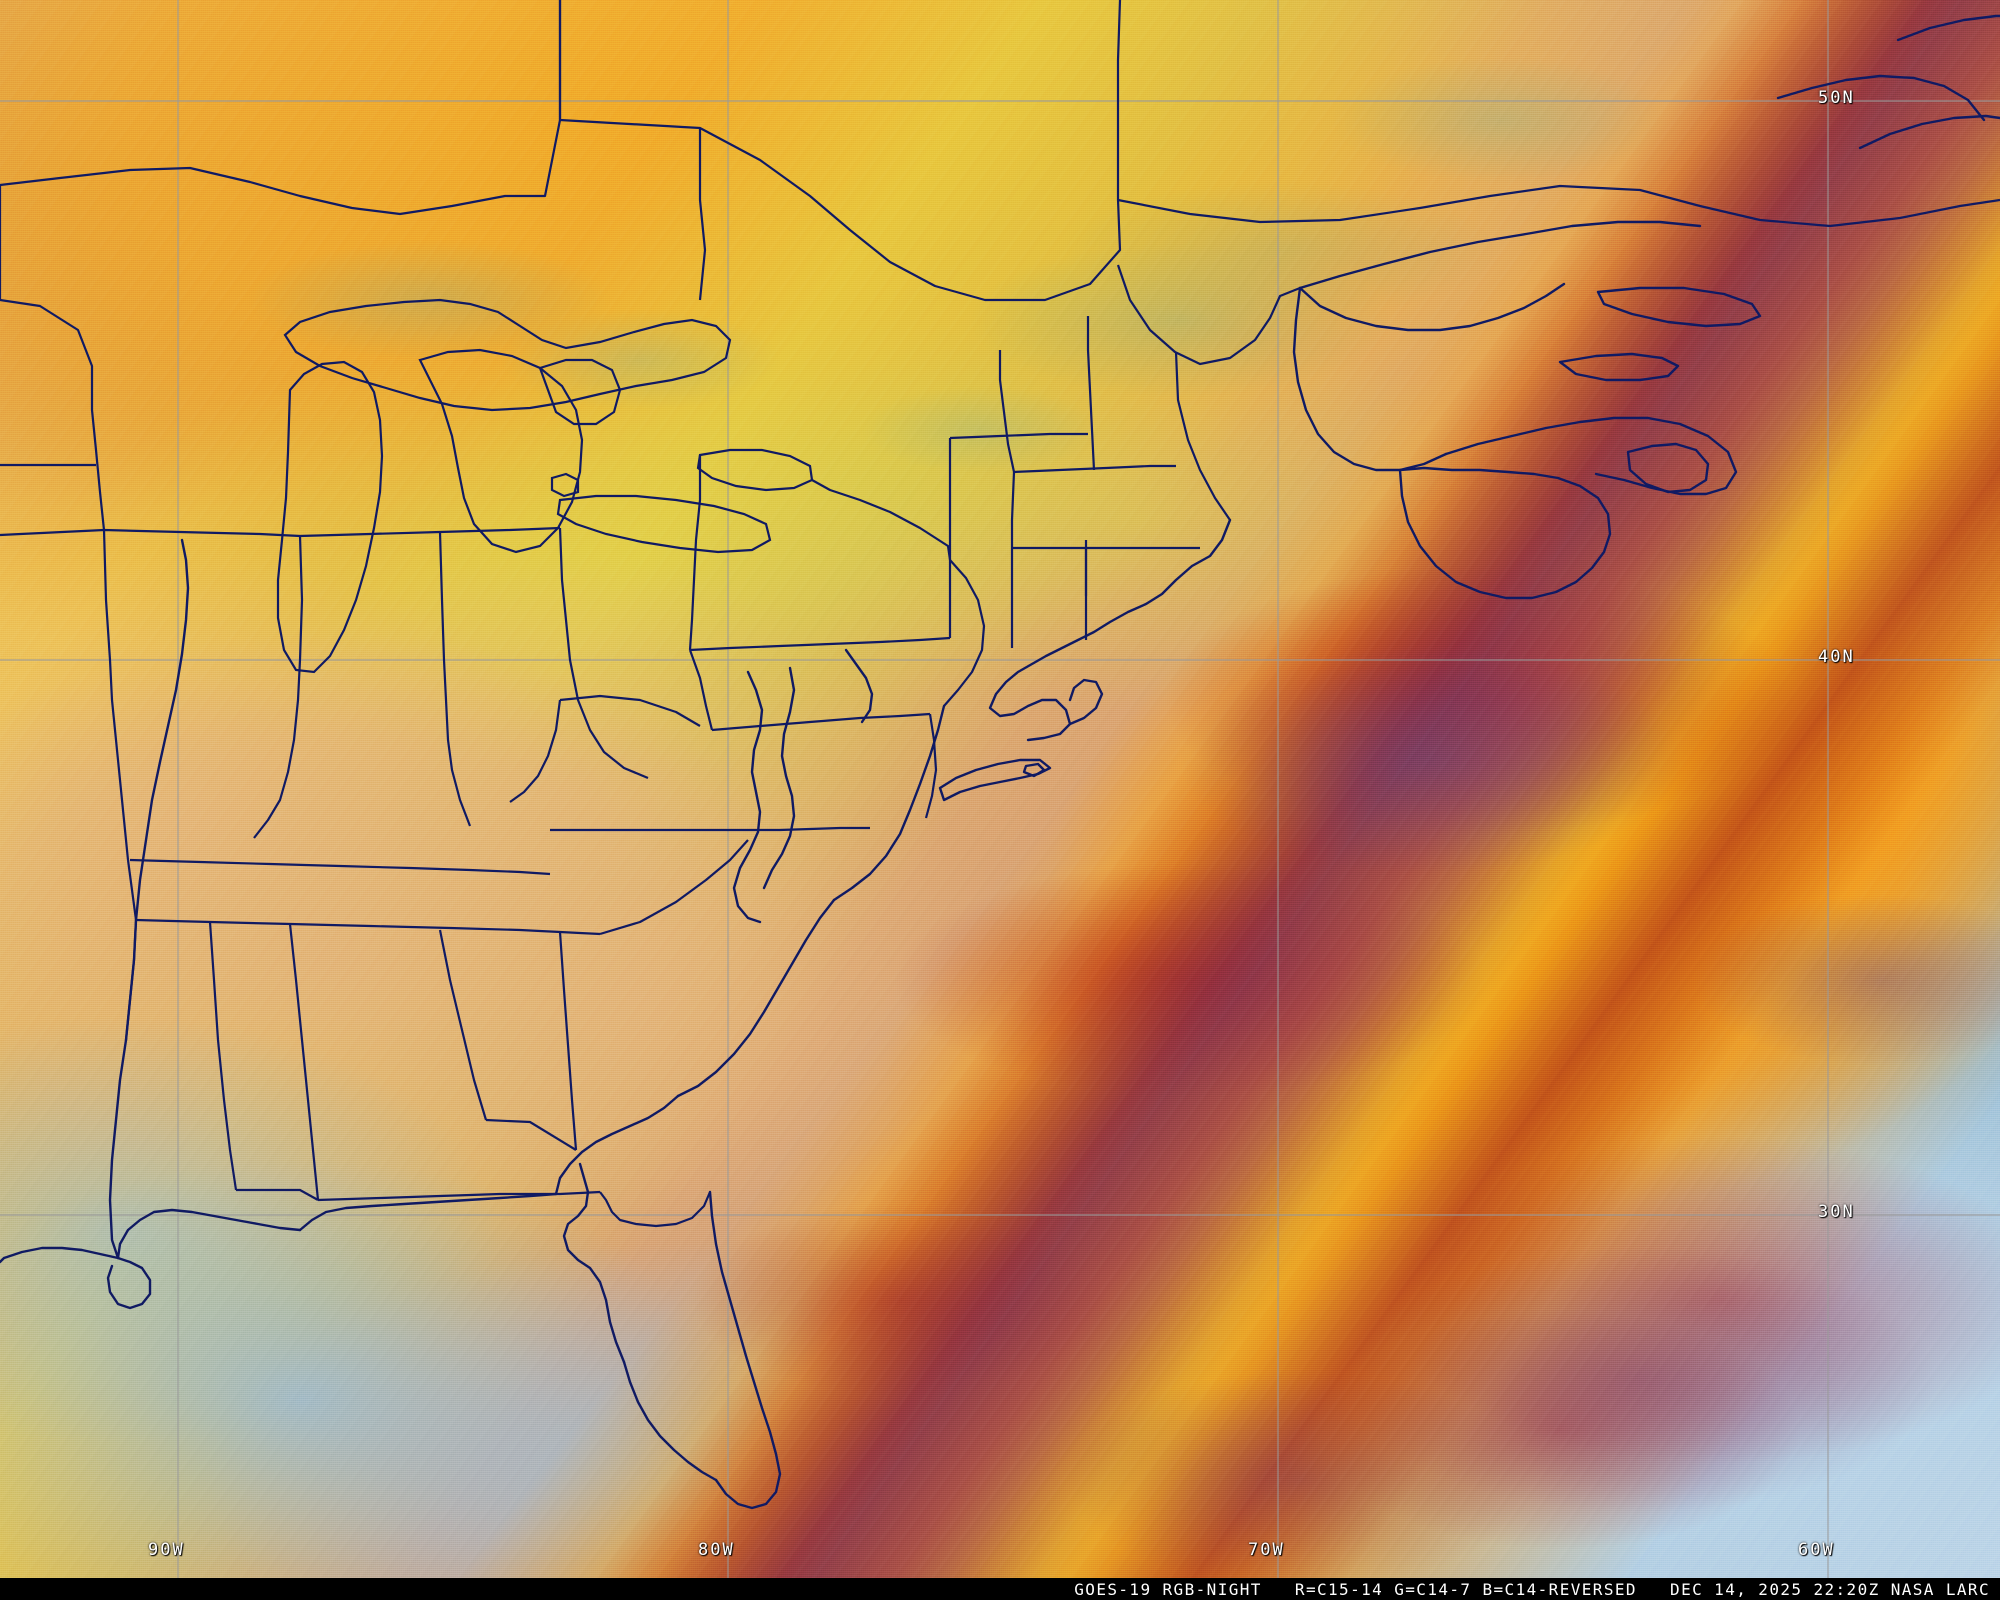 The image size is (2000, 1600). Describe the element at coordinates (1836, 98) in the screenshot. I see `lat-label-50n: 50N` at that location.